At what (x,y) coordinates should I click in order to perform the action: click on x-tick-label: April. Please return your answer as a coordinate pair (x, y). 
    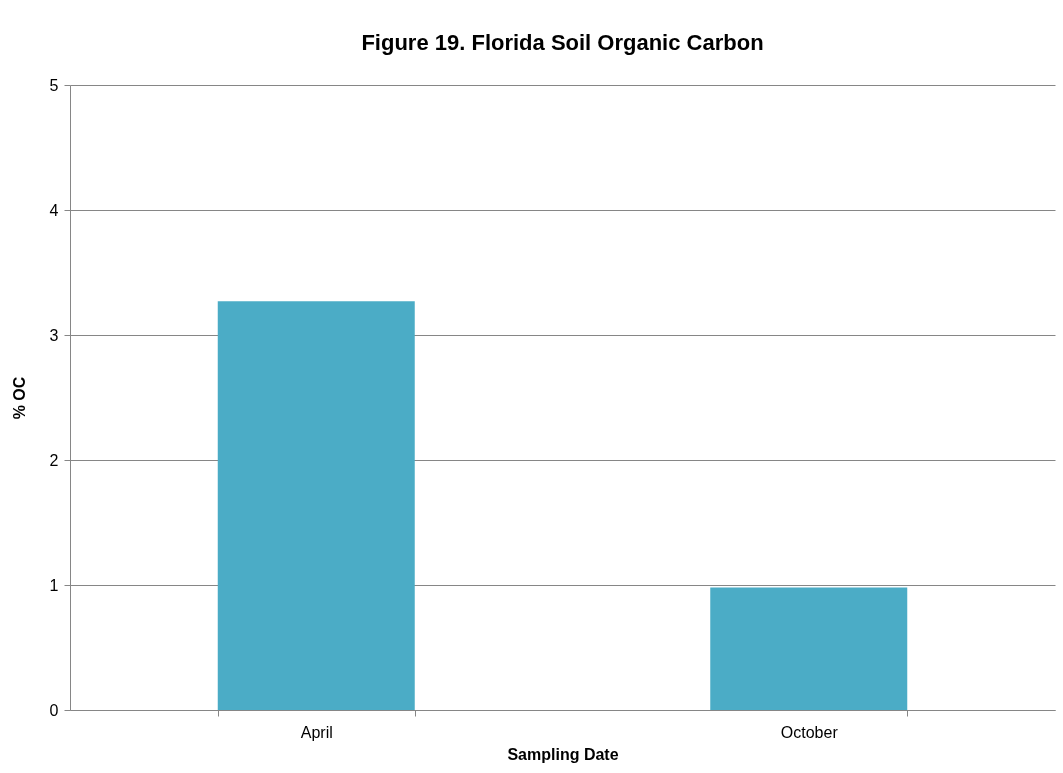
    Looking at the image, I should click on (316, 732).